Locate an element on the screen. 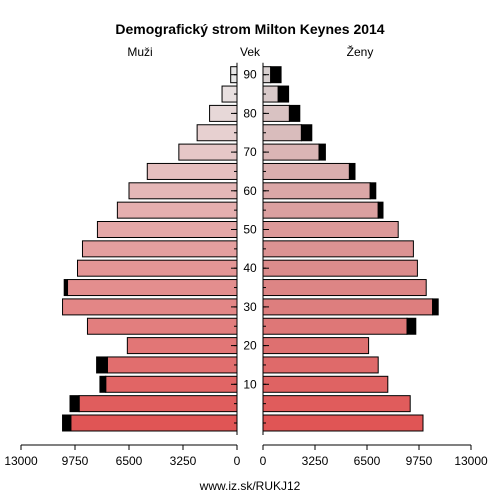  age-tick-label: 90 is located at coordinates (250, 75).